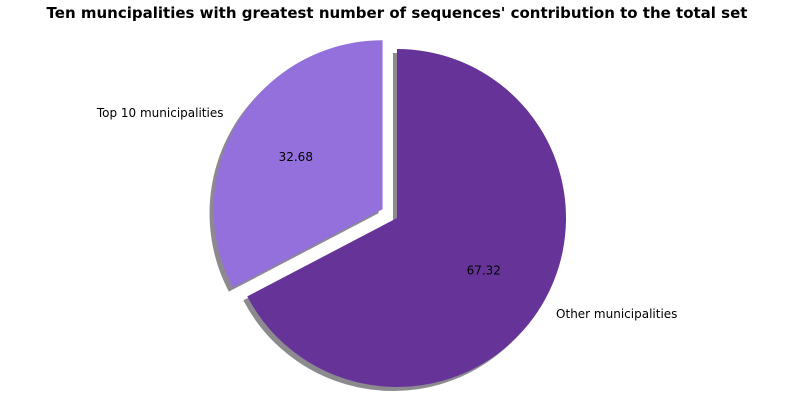 Image resolution: width=795 pixels, height=411 pixels. Describe the element at coordinates (160, 113) in the screenshot. I see `slice-label-top-10-municipalities: Top 10 municipalities` at that location.